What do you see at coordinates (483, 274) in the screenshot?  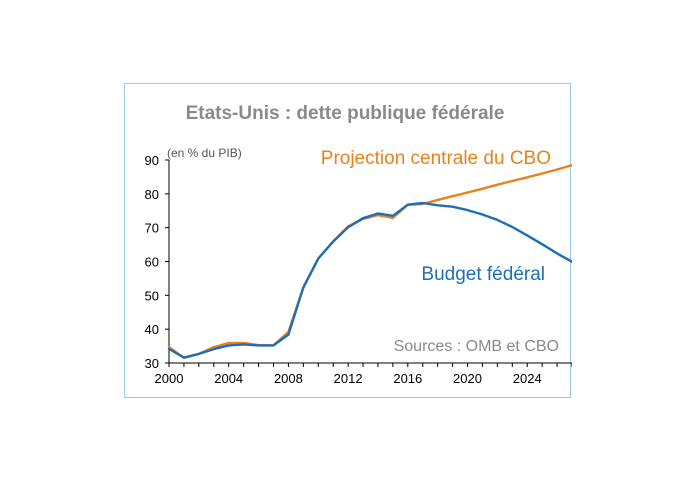 I see `budget-label: Budget fédéral` at bounding box center [483, 274].